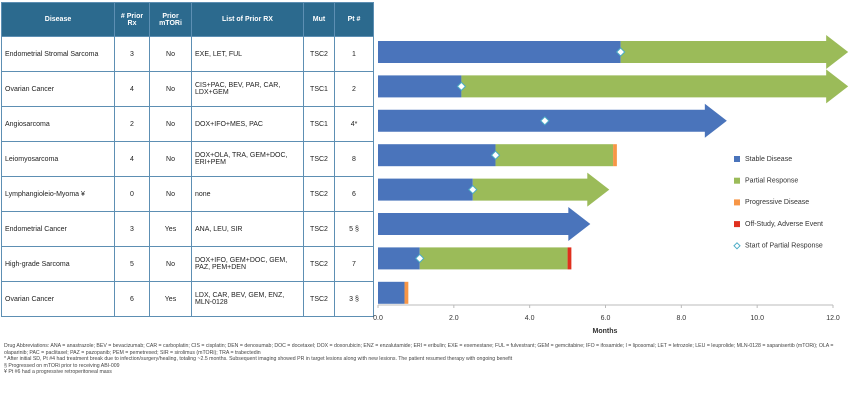  What do you see at coordinates (319, 19) in the screenshot?
I see `column-header: Mut` at bounding box center [319, 19].